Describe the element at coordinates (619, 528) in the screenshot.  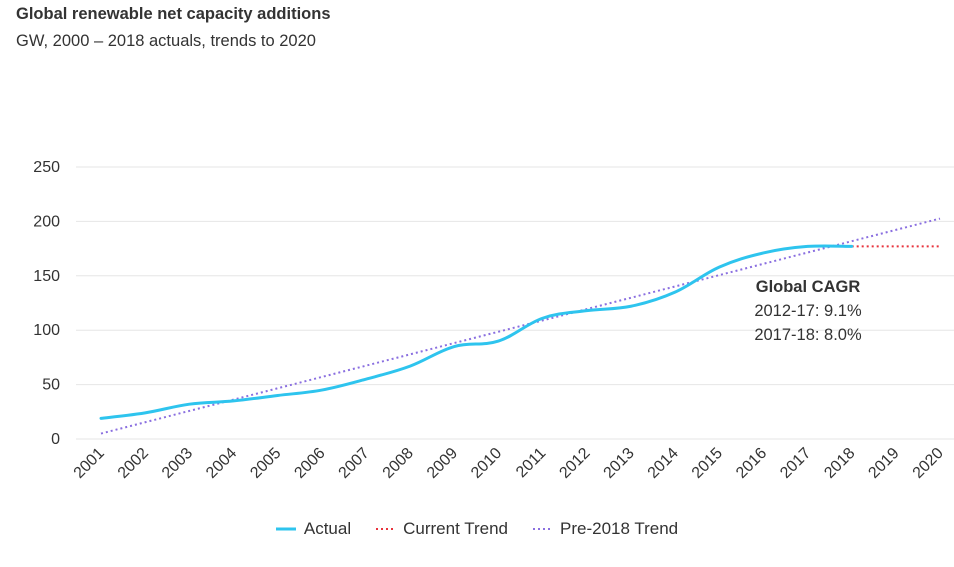
I see `legend-label-pre-2018-trend: Pre-2018 Trend` at that location.